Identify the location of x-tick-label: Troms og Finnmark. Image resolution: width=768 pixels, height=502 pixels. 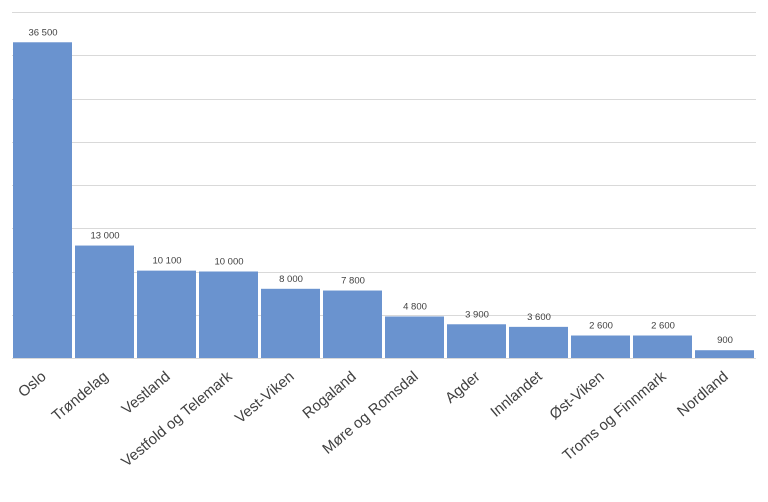
(614, 416).